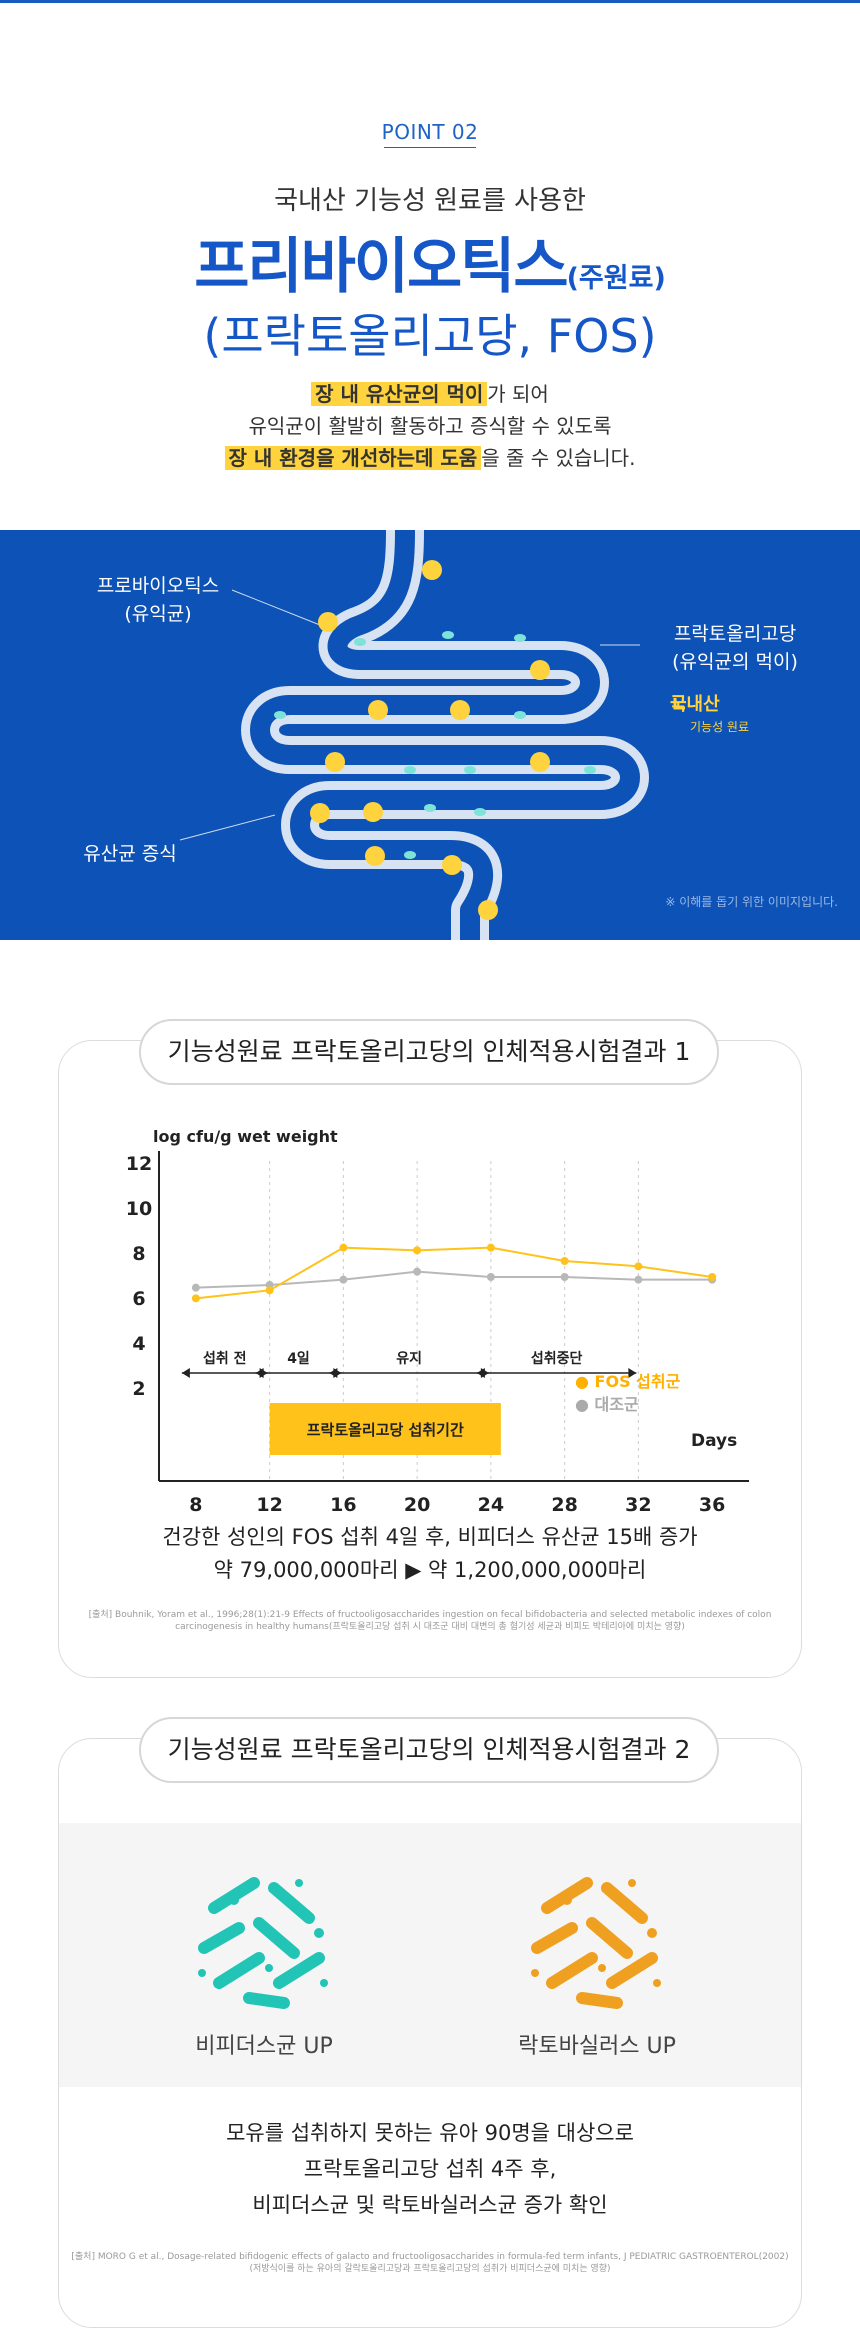  Describe the element at coordinates (139, 1164) in the screenshot. I see `y-tick: 12` at that location.